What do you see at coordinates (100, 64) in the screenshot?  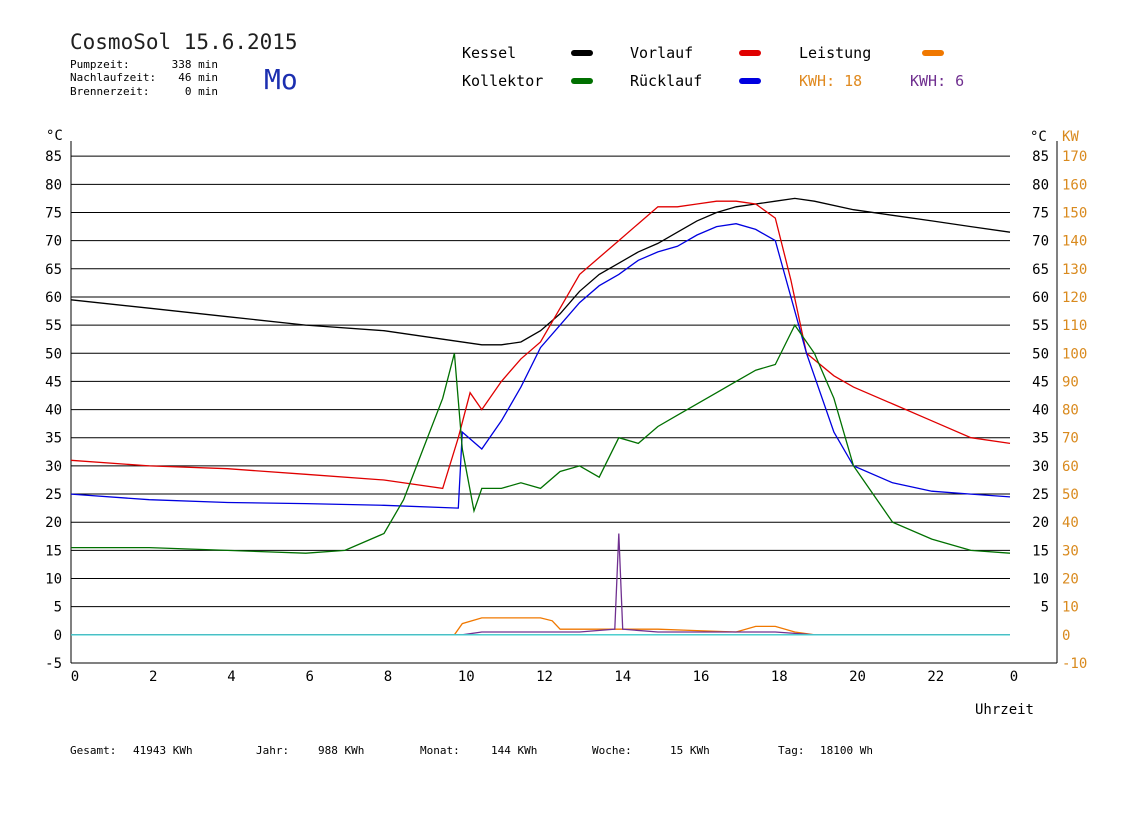 I see `pumpzeit-label: Pumpzeit:` at bounding box center [100, 64].